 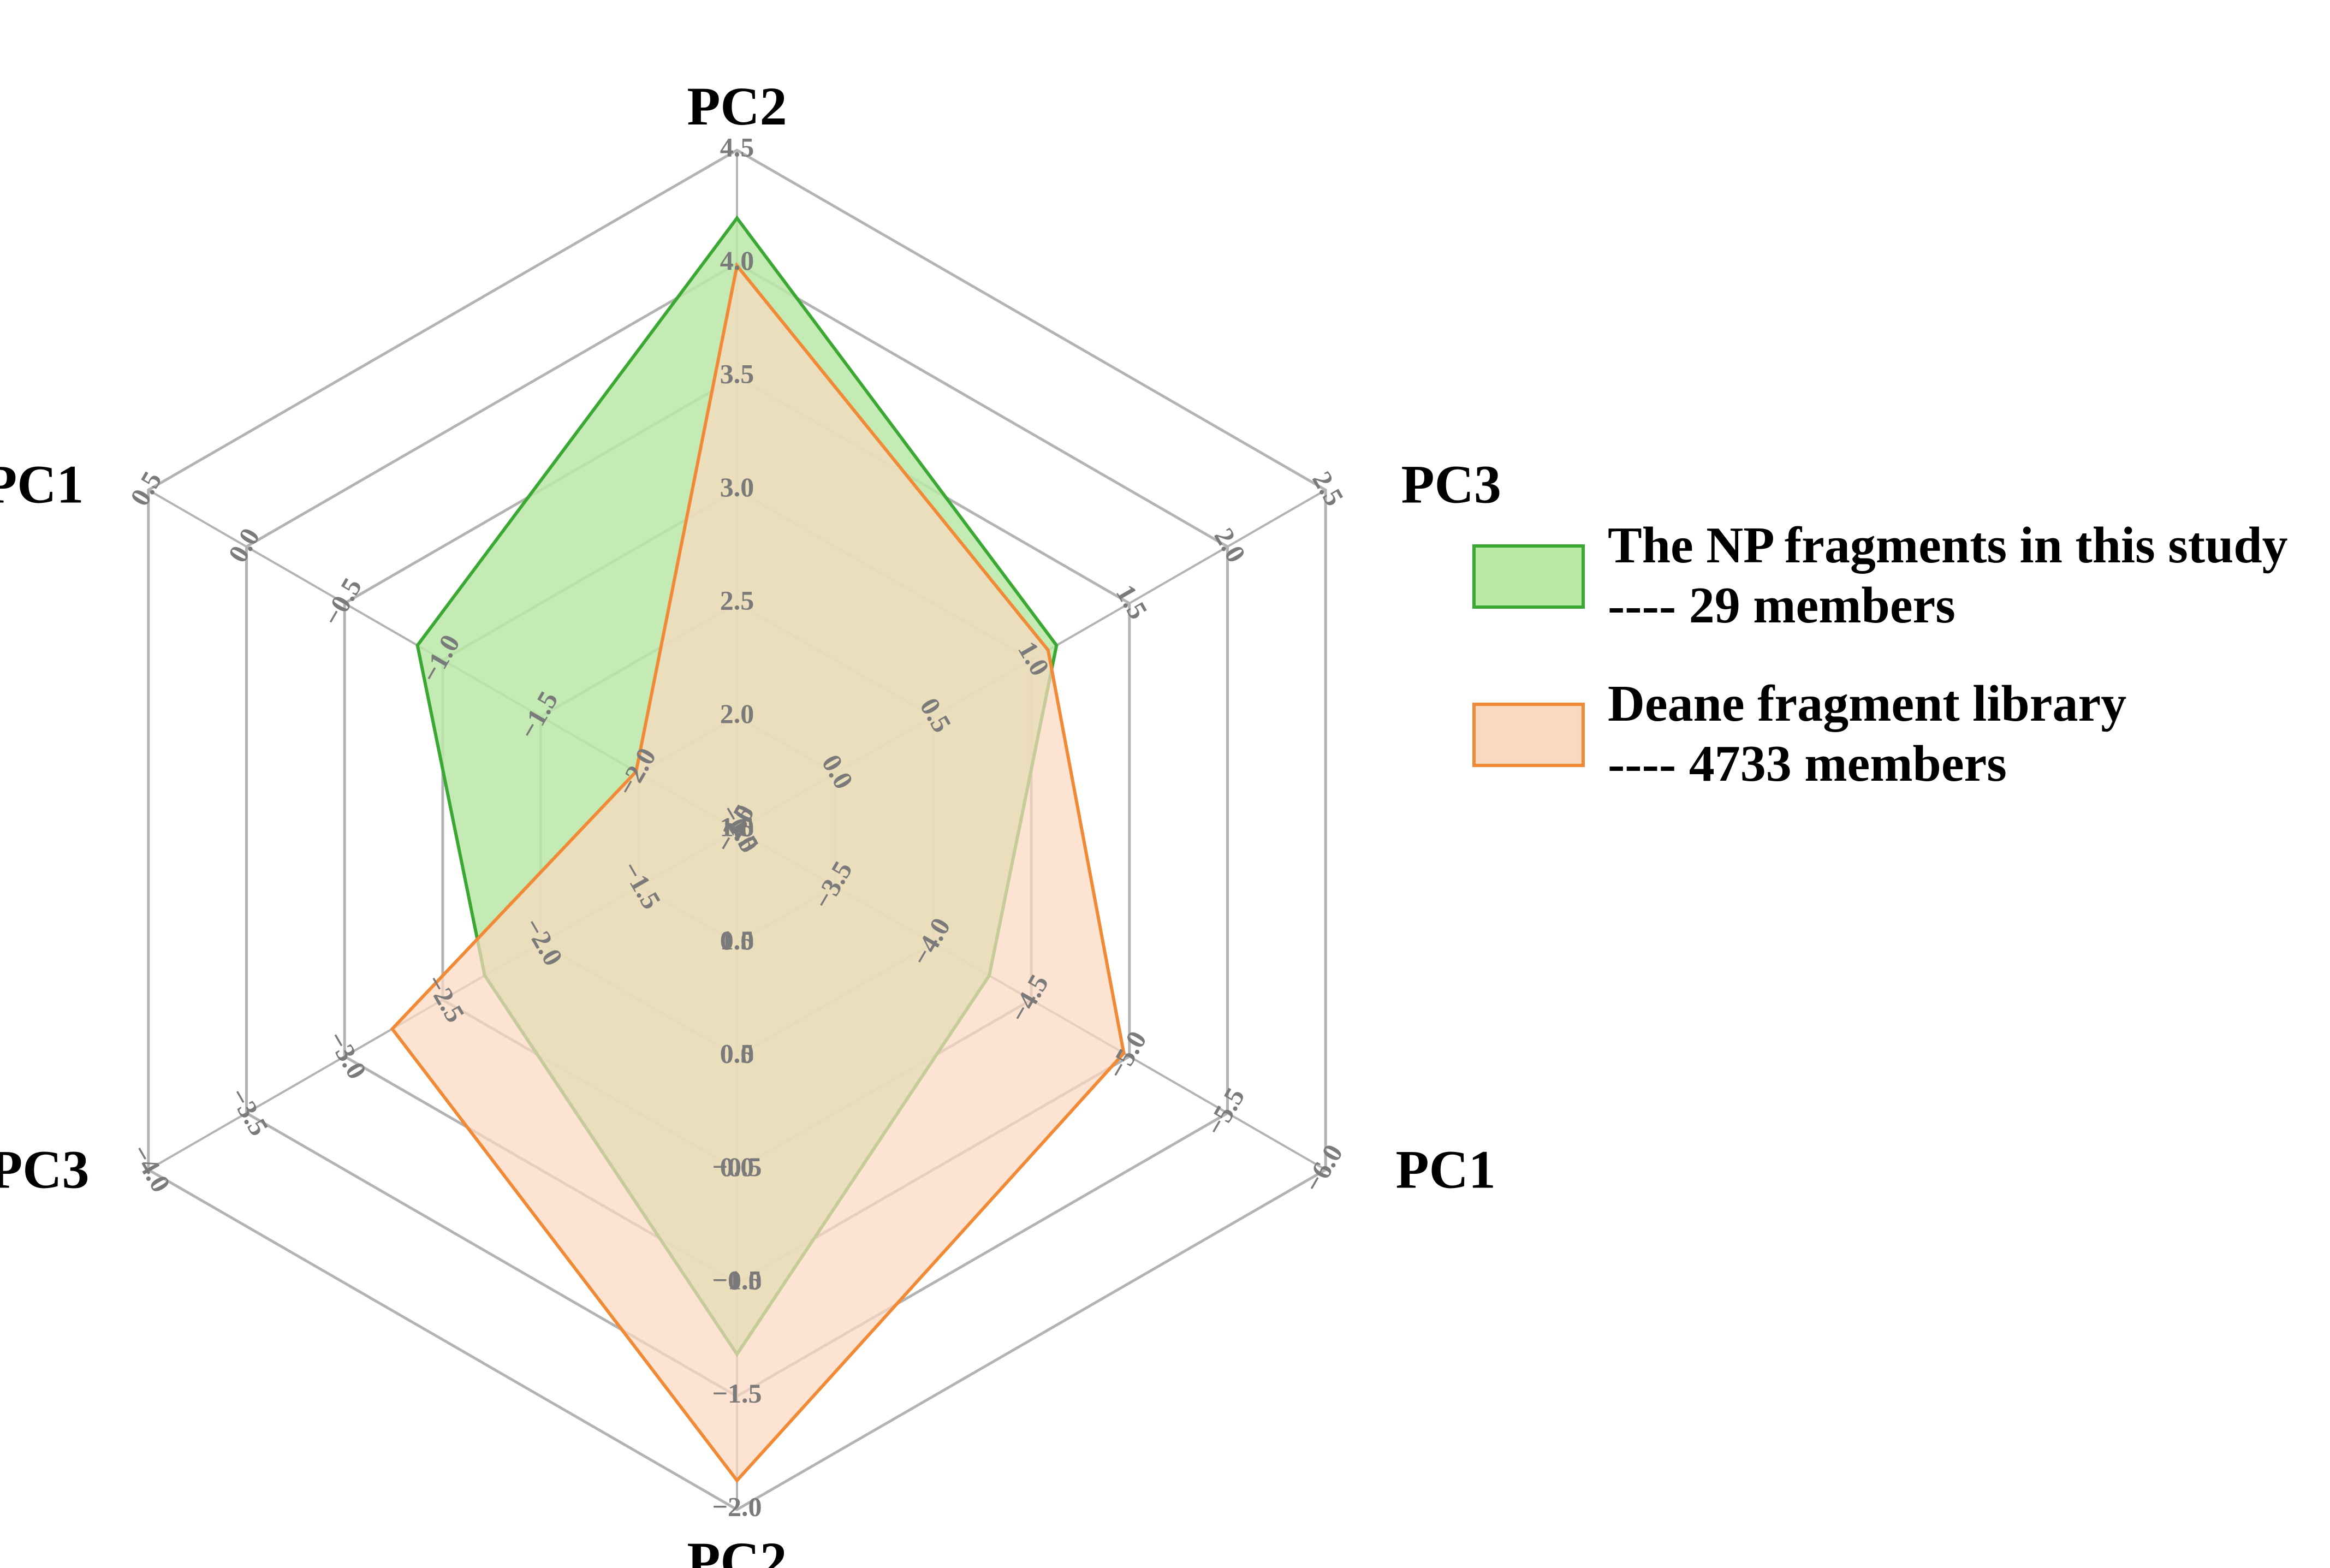 I want to click on tick-label: −2.0, so click(x=737, y=1506).